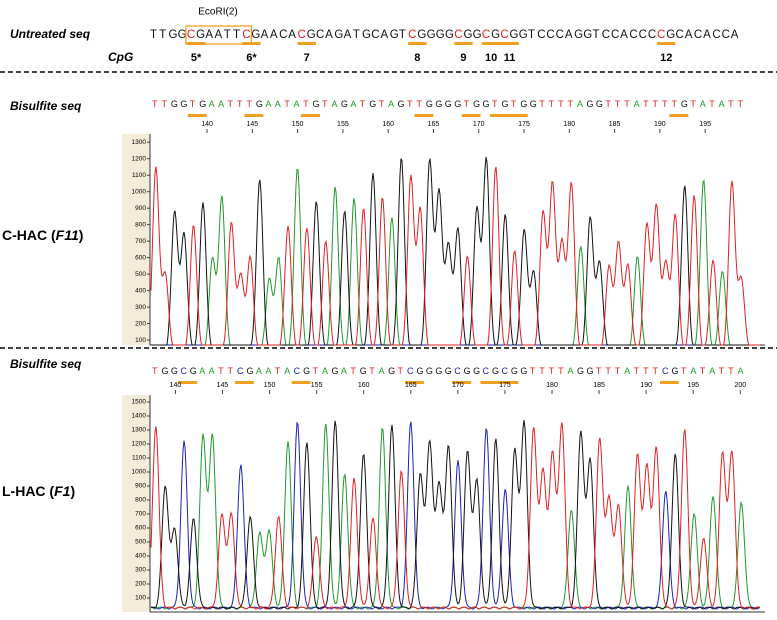  What do you see at coordinates (251, 58) in the screenshot?
I see `cpg-number: 6*` at bounding box center [251, 58].